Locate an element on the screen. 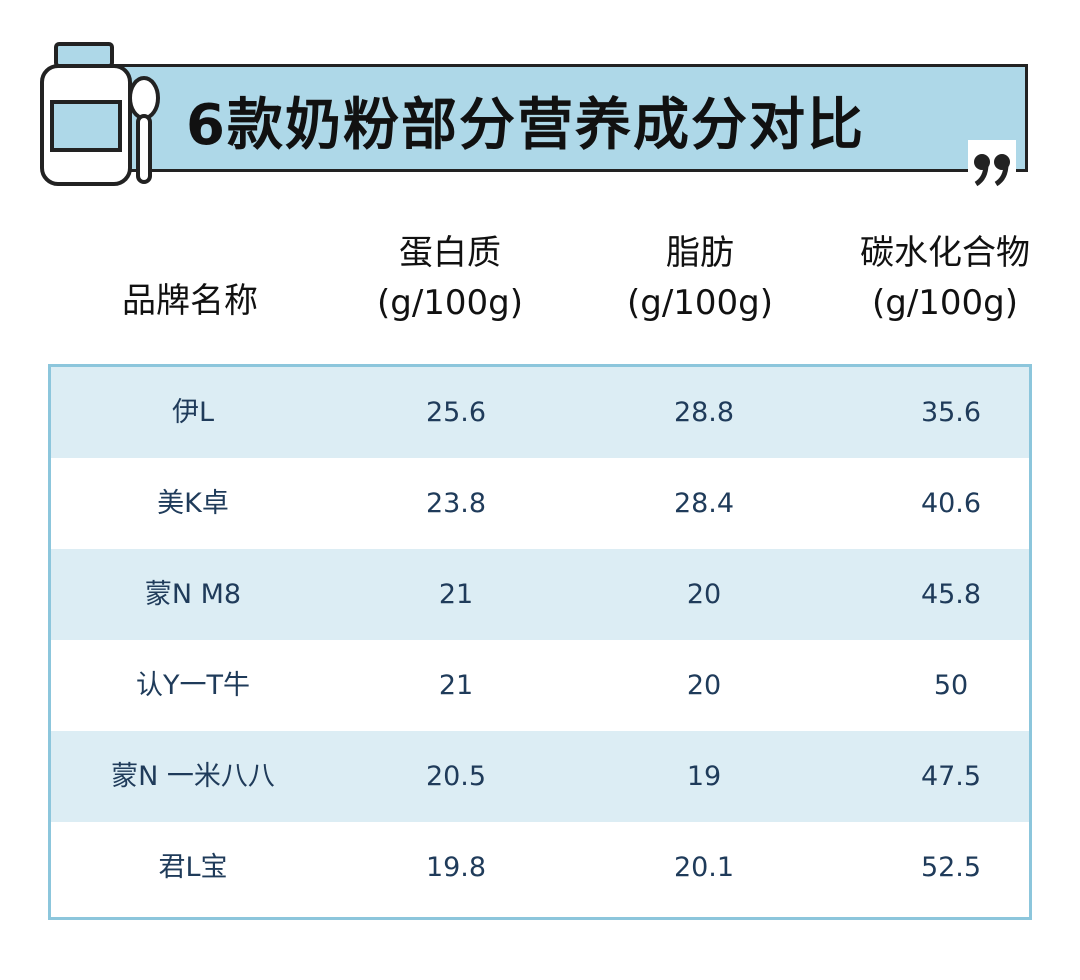  table-row: 美K卓 23.8 28.4 40.6 is located at coordinates (540, 503).